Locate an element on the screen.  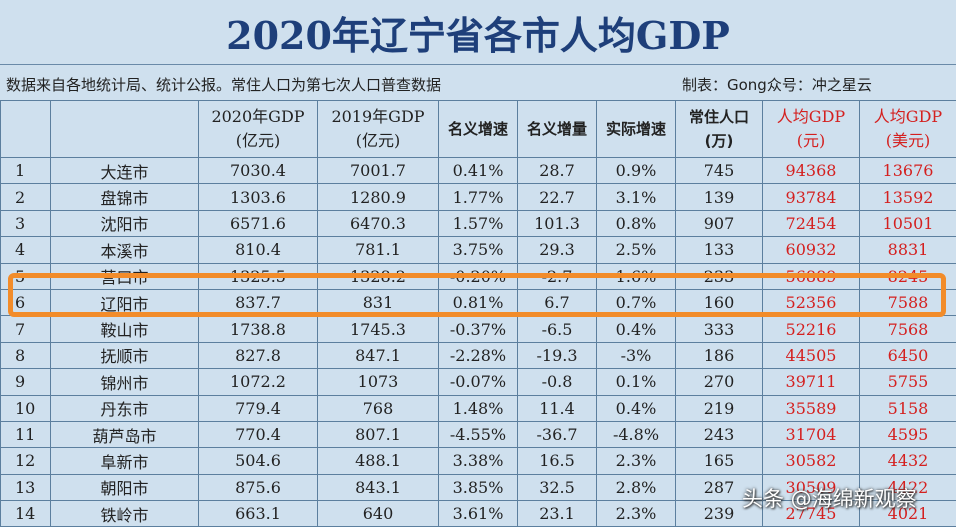
real-growth-cell: 3.1% is located at coordinates (636, 197).